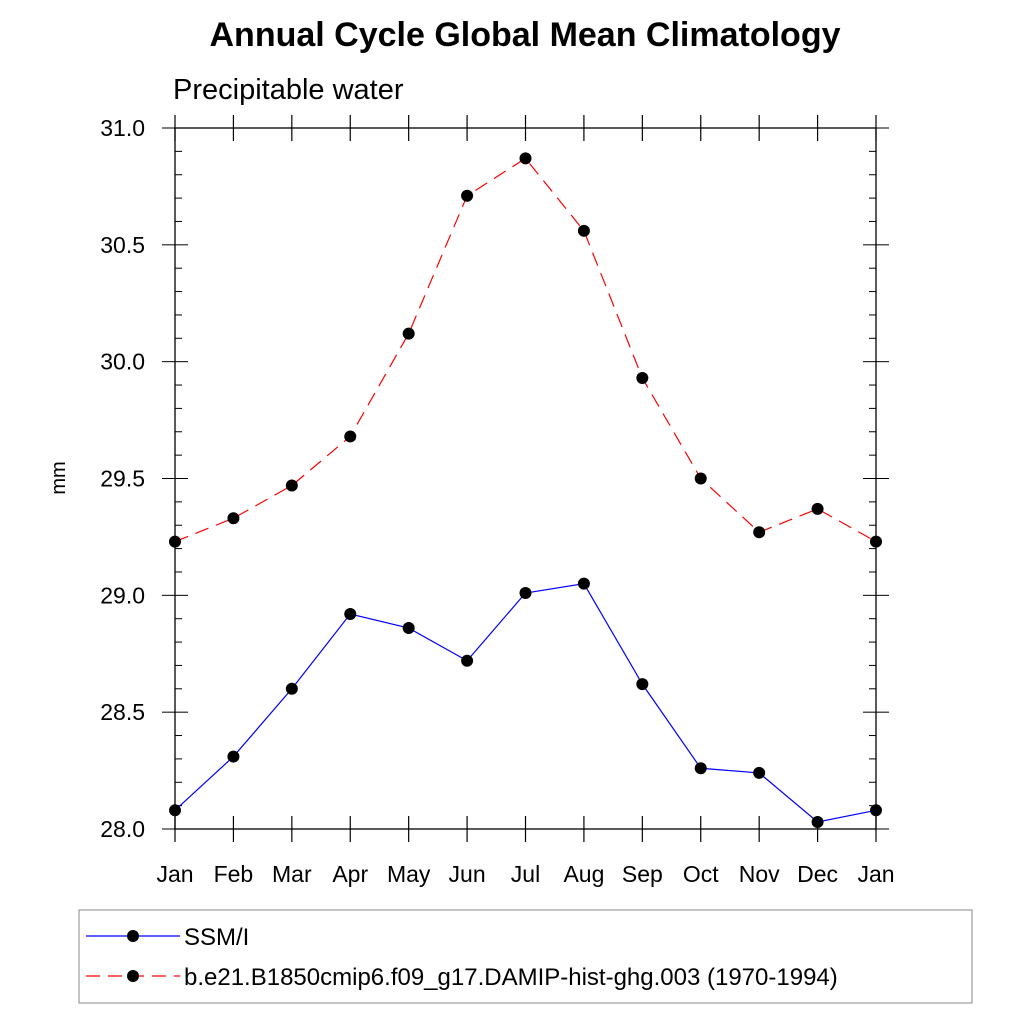 The width and height of the screenshot is (1024, 1024). I want to click on y-axis-label: mm, so click(59, 477).